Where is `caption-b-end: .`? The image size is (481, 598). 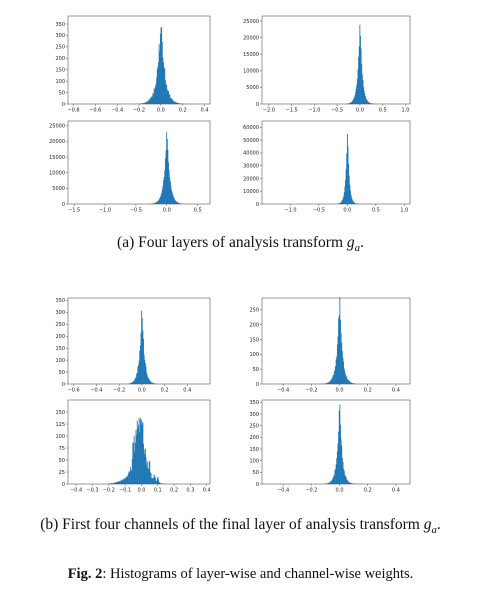
caption-b-end: . is located at coordinates (438, 524).